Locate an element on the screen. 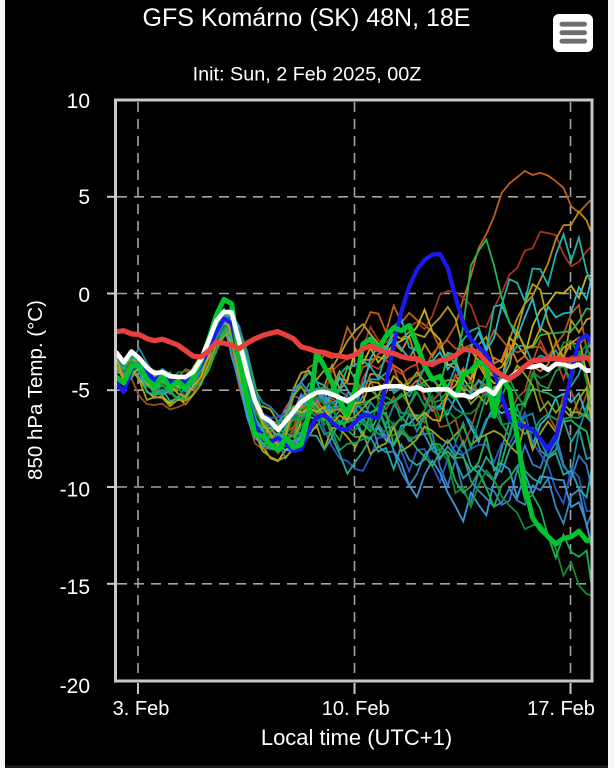 The height and width of the screenshot is (768, 614). svg-text: GFS Komárno (SK) 48N, 18E is located at coordinates (307, 18).